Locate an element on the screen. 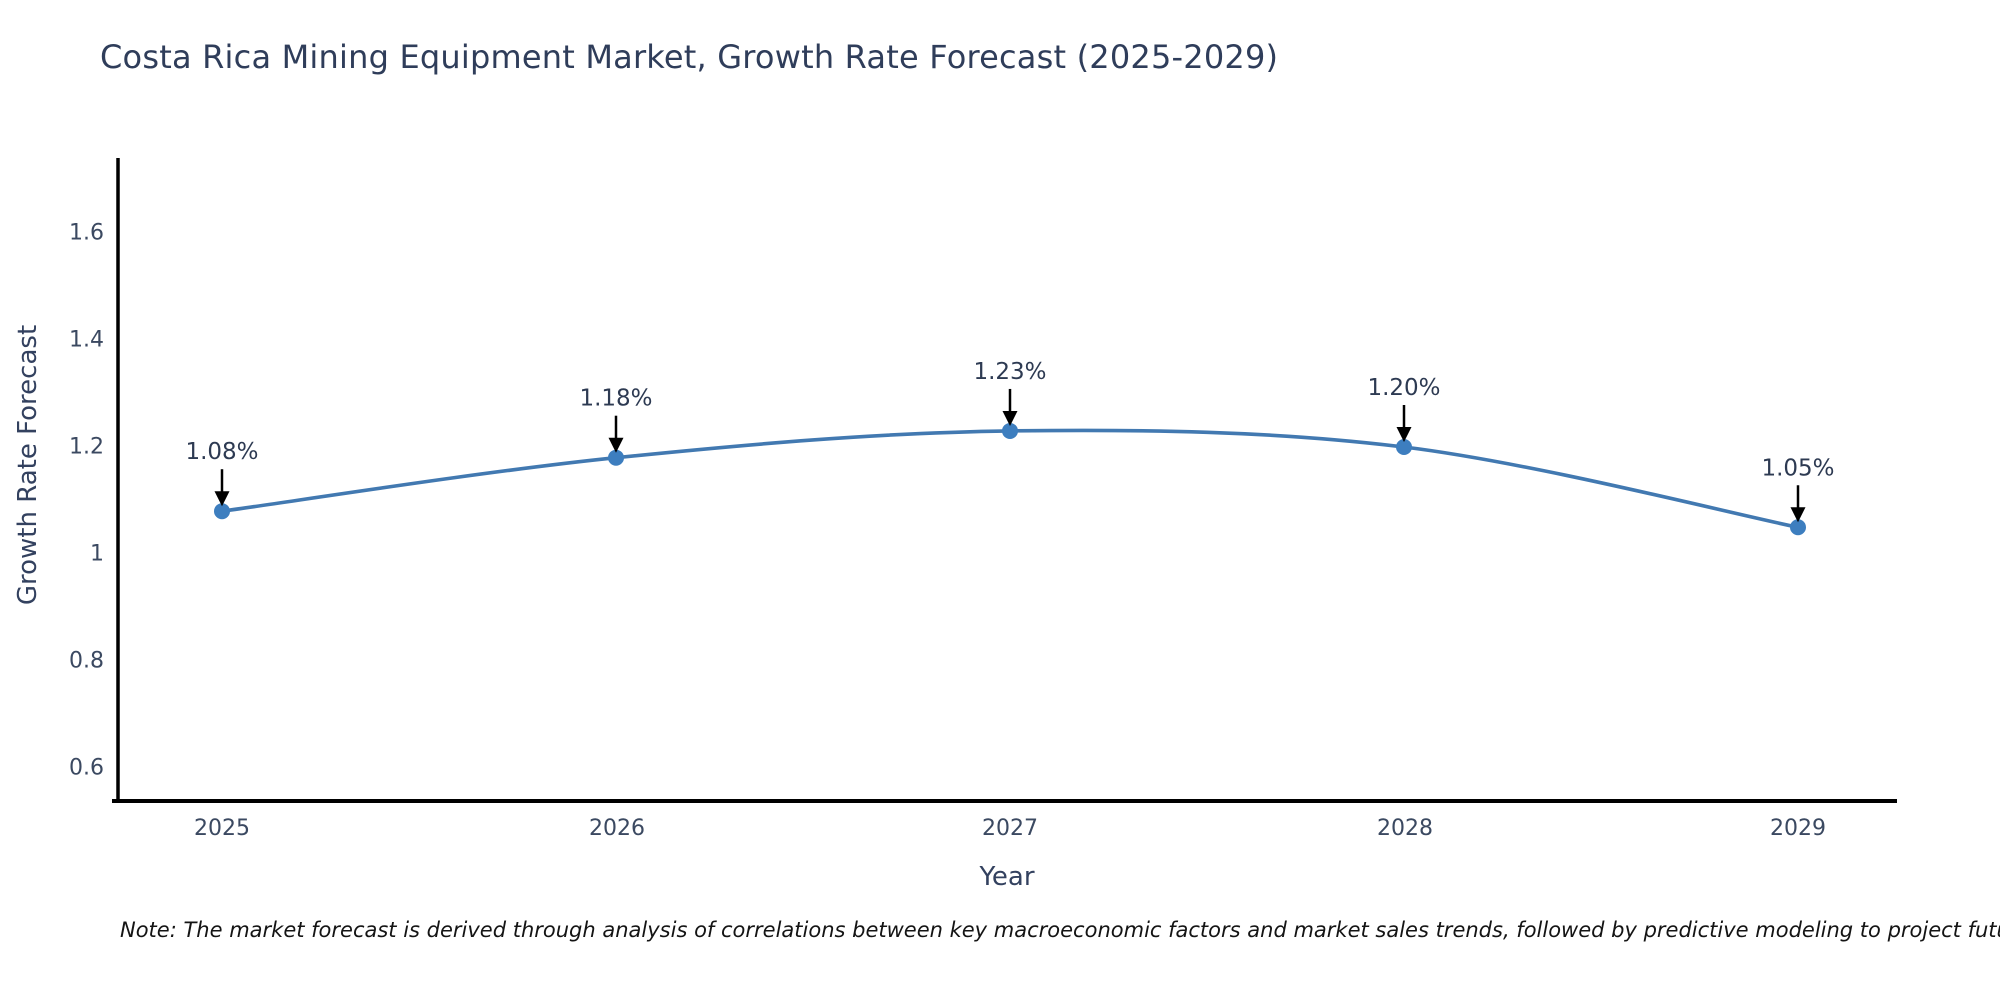 This screenshot has width=2000, height=1000. x-tick-label: 2029 is located at coordinates (1798, 828).